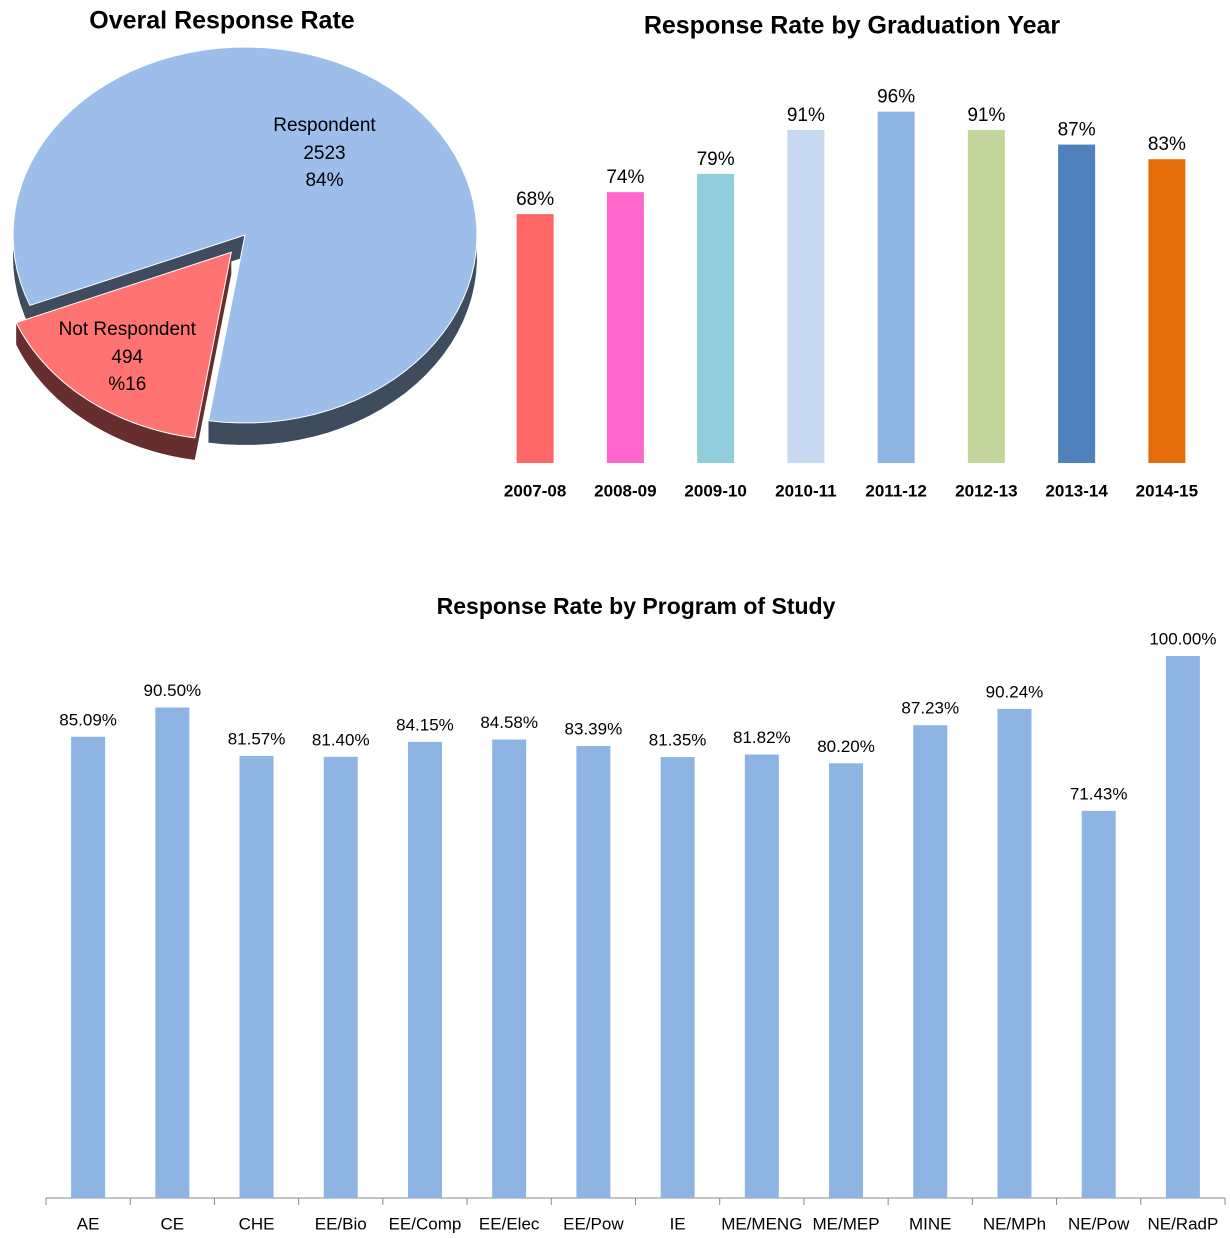 This screenshot has height=1238, width=1230. Describe the element at coordinates (172, 690) in the screenshot. I see `value-label: 90.50%` at that location.